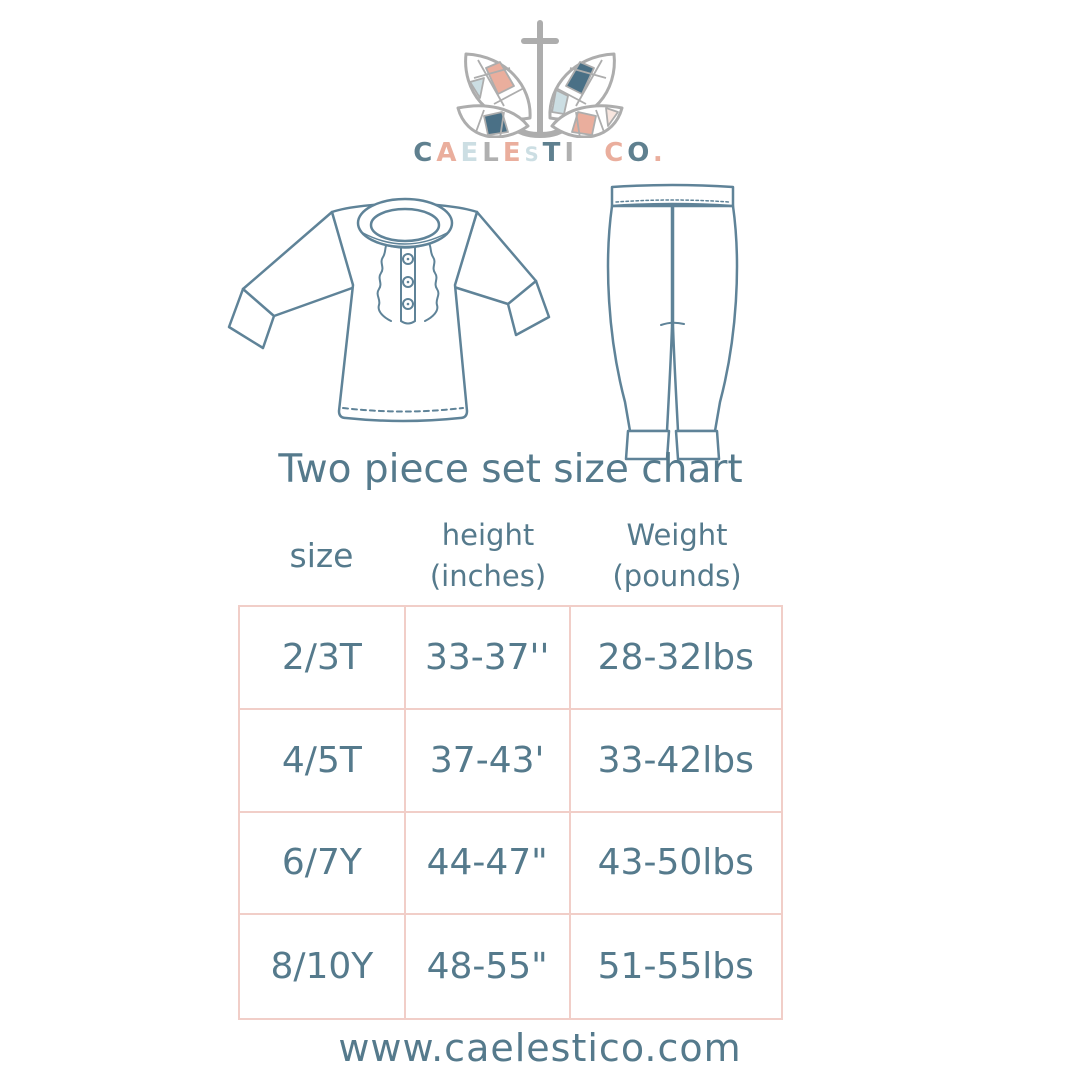 The image size is (1080, 1080). I want to click on website-url: www.caelestico.com, so click(540, 1048).